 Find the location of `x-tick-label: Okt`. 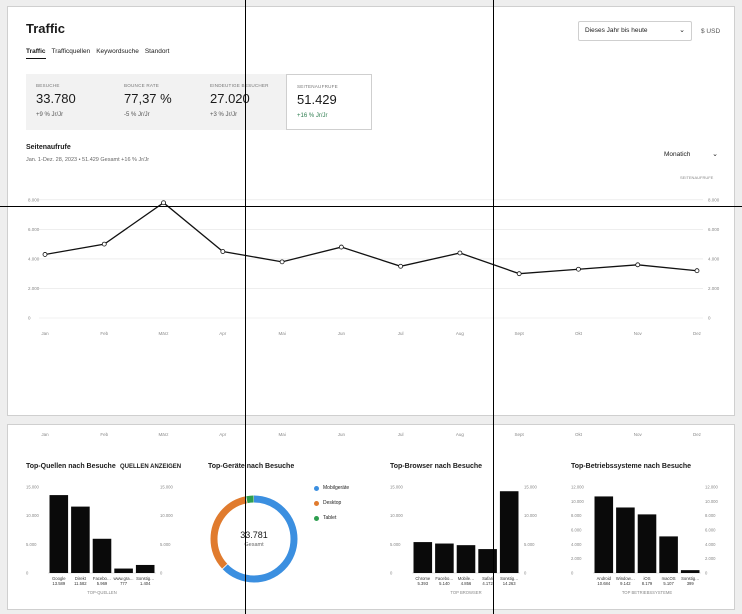

x-tick-label: Okt is located at coordinates (579, 333).